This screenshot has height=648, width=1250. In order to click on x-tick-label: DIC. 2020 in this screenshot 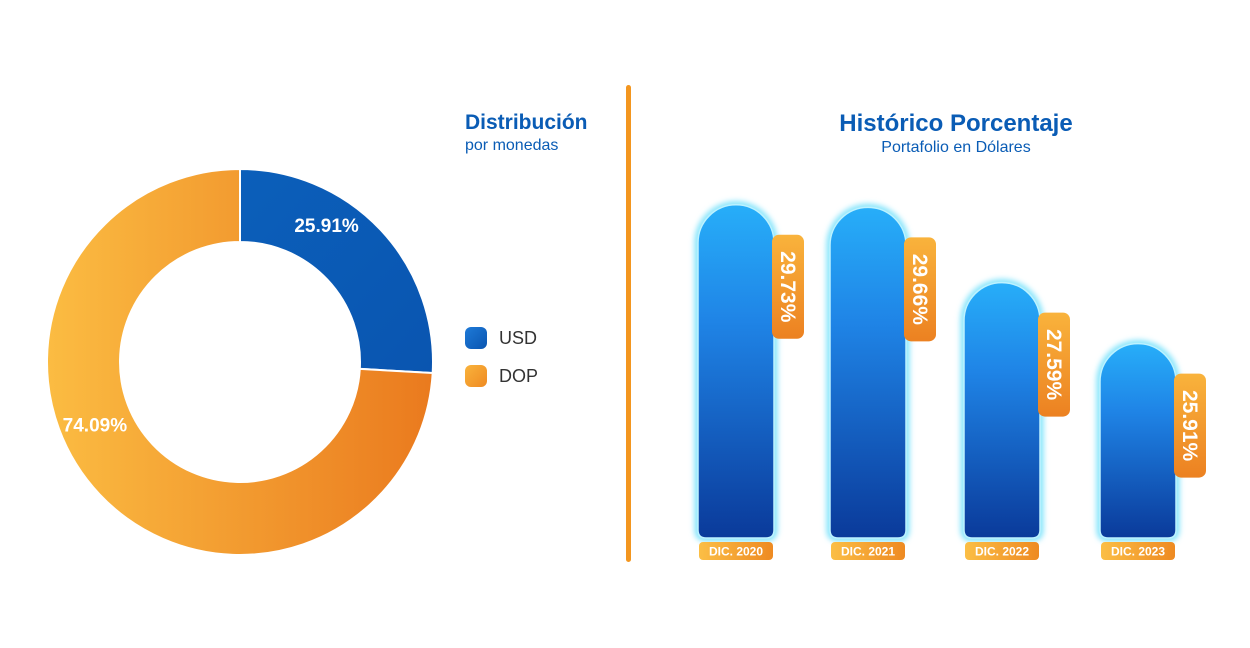, I will do `click(736, 552)`.